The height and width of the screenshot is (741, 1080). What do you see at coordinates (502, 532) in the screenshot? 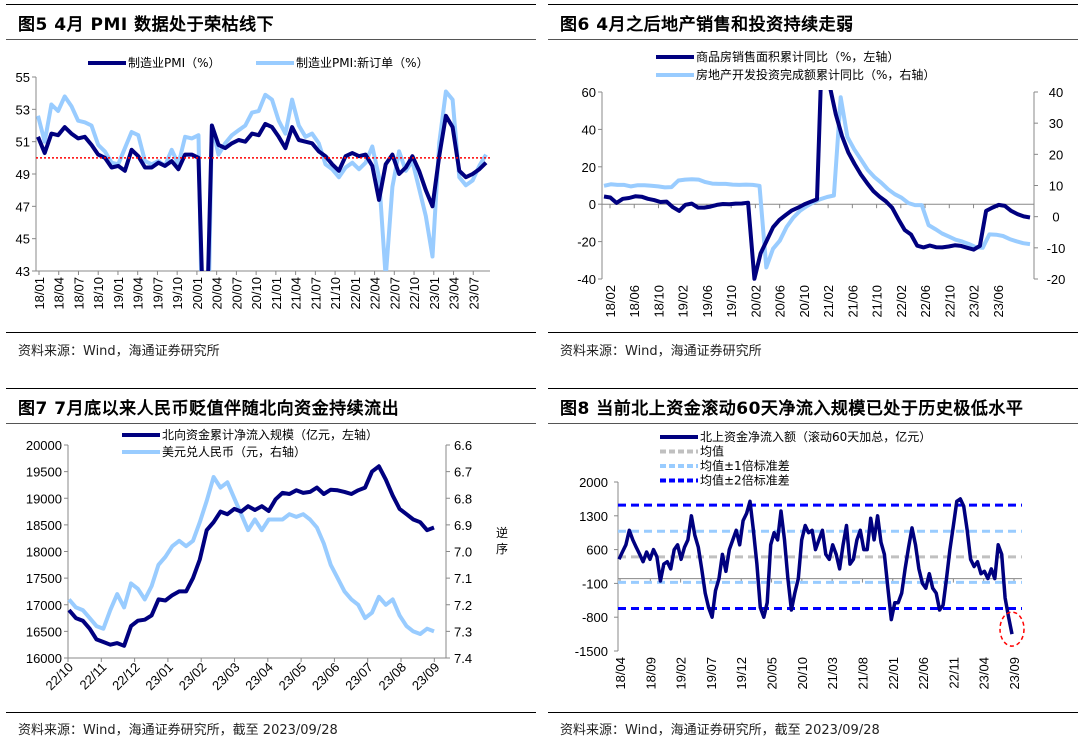
I see `inverted-axis-note-1: 逆` at bounding box center [502, 532].